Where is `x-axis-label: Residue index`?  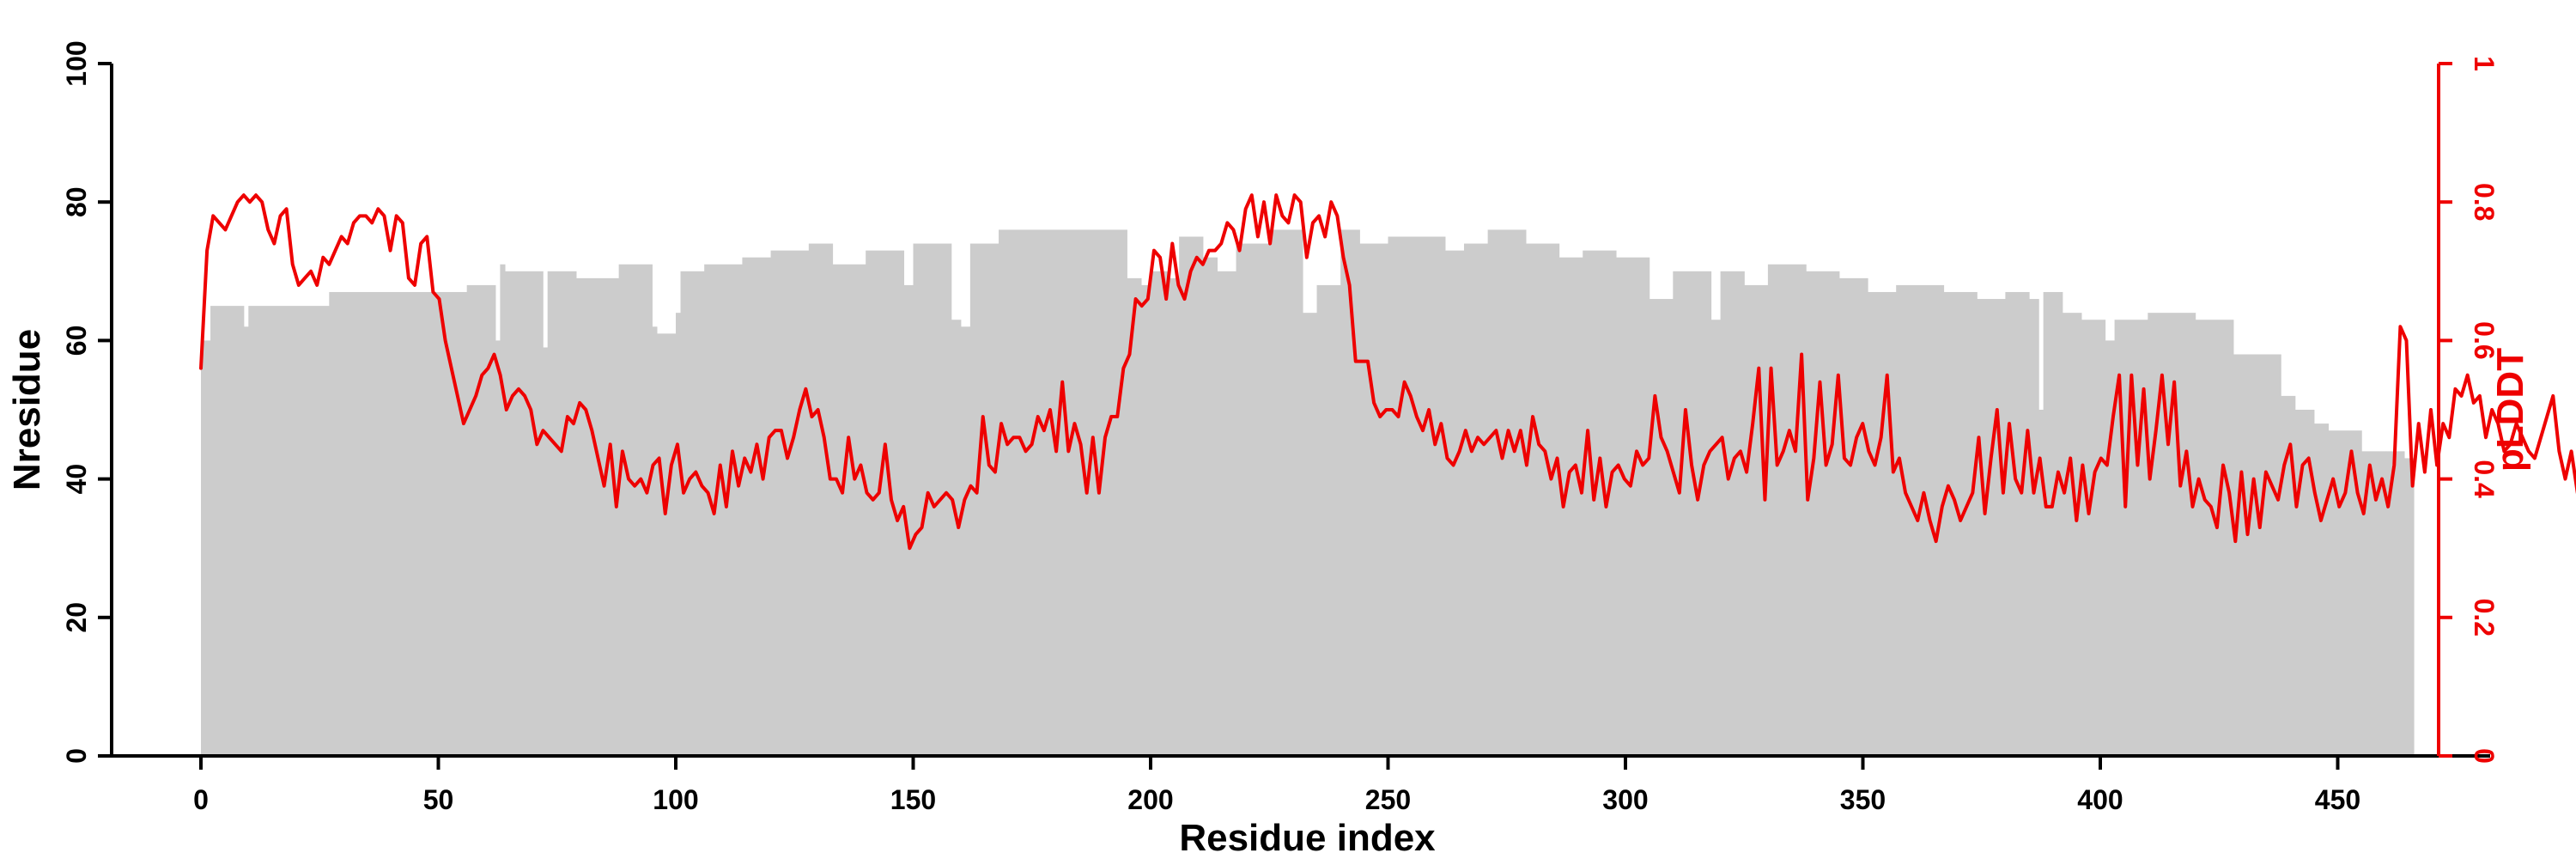
x-axis-label: Residue index is located at coordinates (1308, 838).